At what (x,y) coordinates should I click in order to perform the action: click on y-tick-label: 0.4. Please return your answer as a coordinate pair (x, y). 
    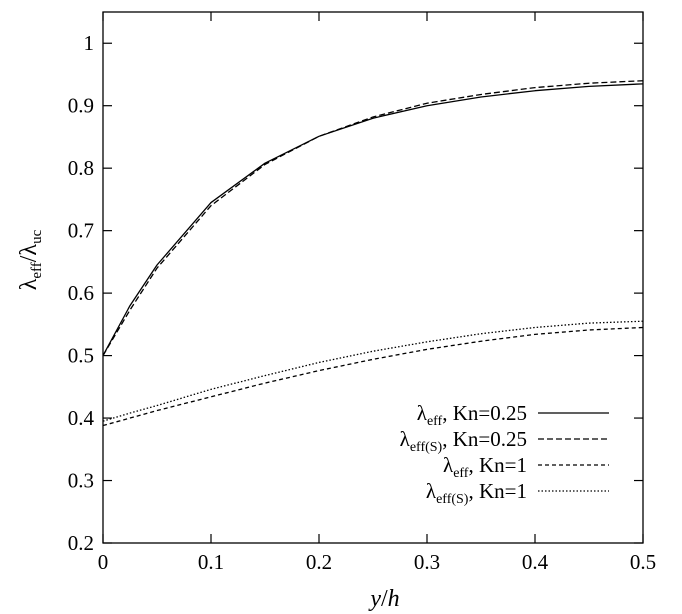
    Looking at the image, I should click on (81, 418).